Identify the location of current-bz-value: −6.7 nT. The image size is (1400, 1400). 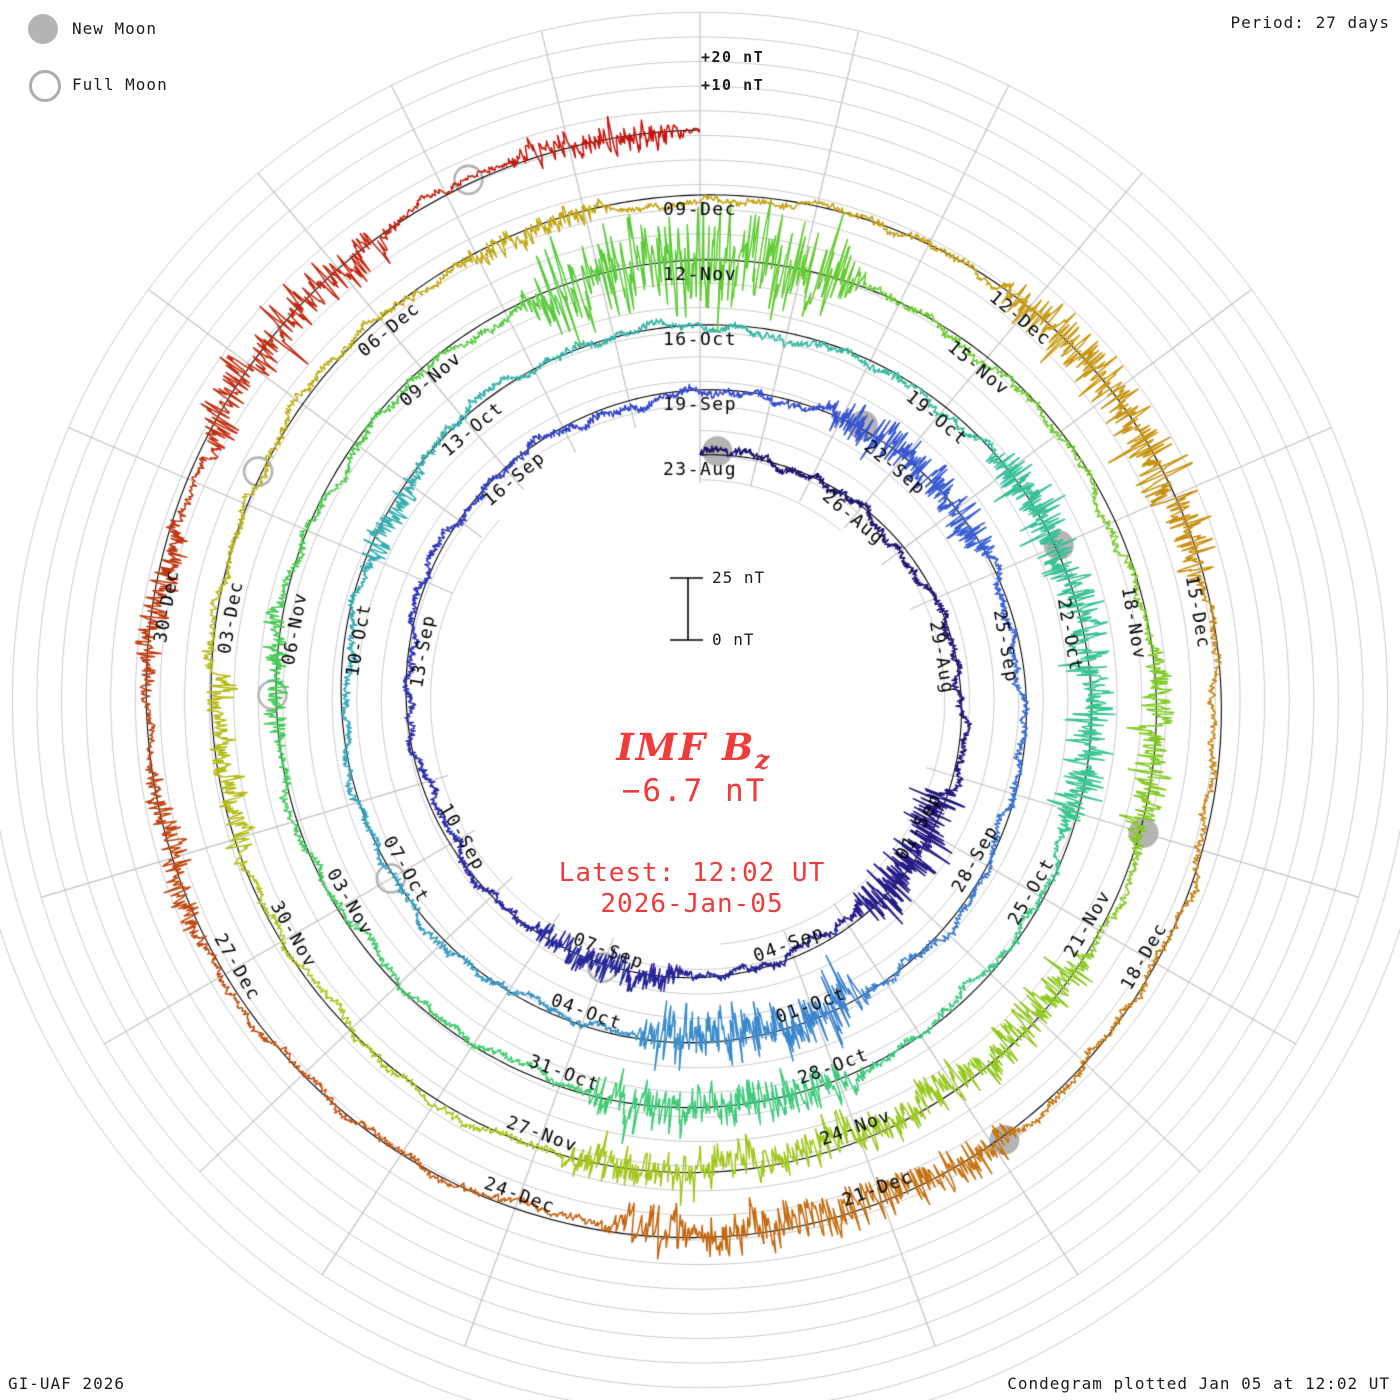
(694, 791).